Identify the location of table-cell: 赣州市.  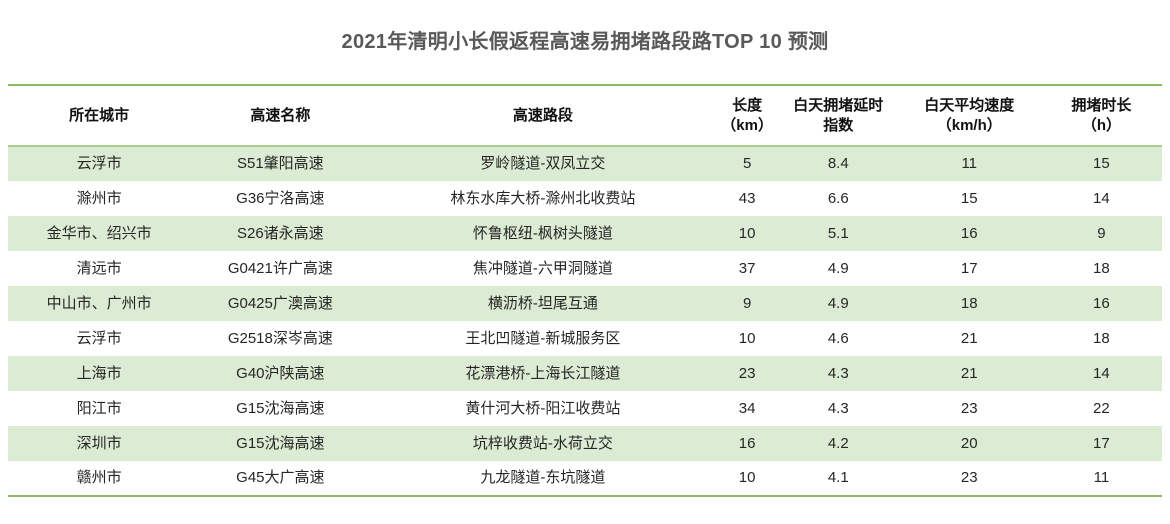
(99, 477).